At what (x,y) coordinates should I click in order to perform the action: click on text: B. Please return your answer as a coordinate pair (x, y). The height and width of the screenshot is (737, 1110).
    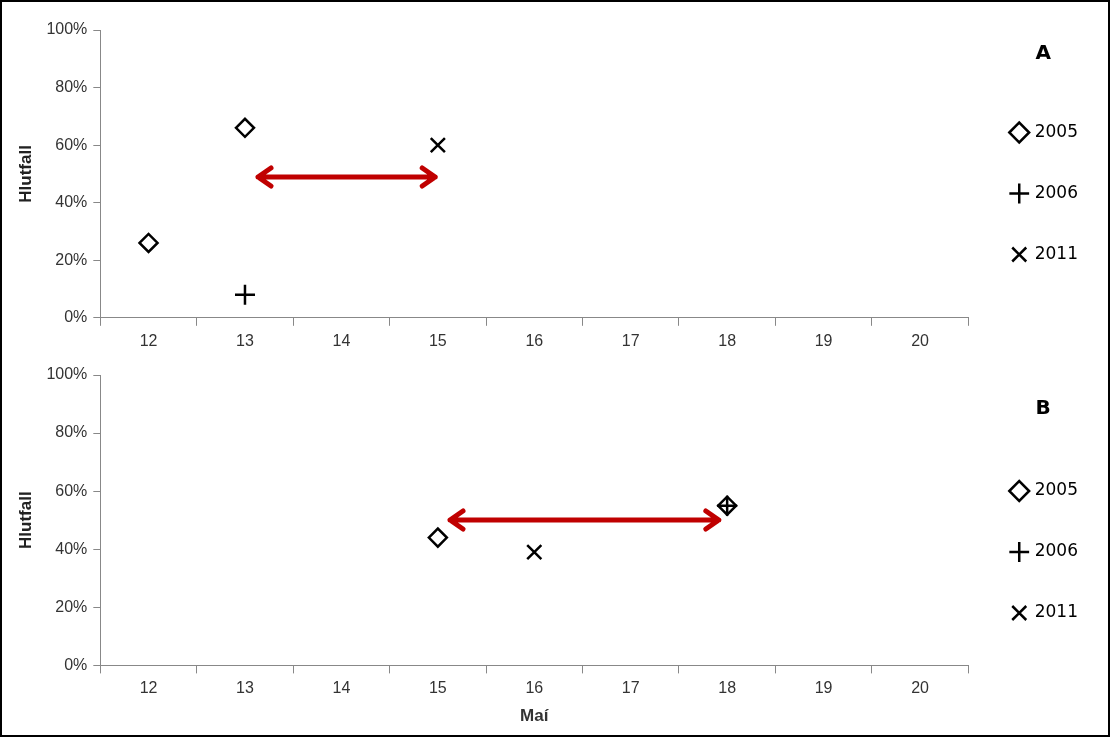
    Looking at the image, I should click on (1043, 407).